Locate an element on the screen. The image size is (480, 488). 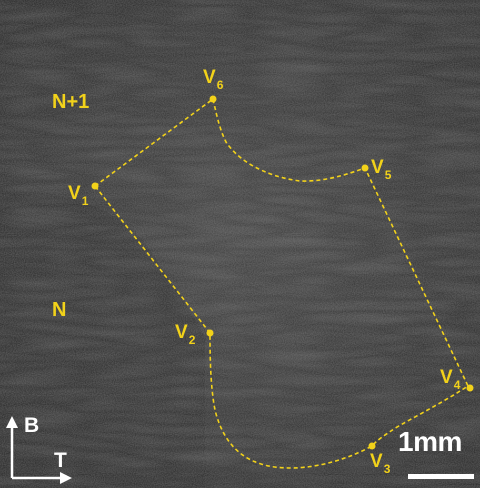
vertex-label-3: V3 is located at coordinates (380, 463).